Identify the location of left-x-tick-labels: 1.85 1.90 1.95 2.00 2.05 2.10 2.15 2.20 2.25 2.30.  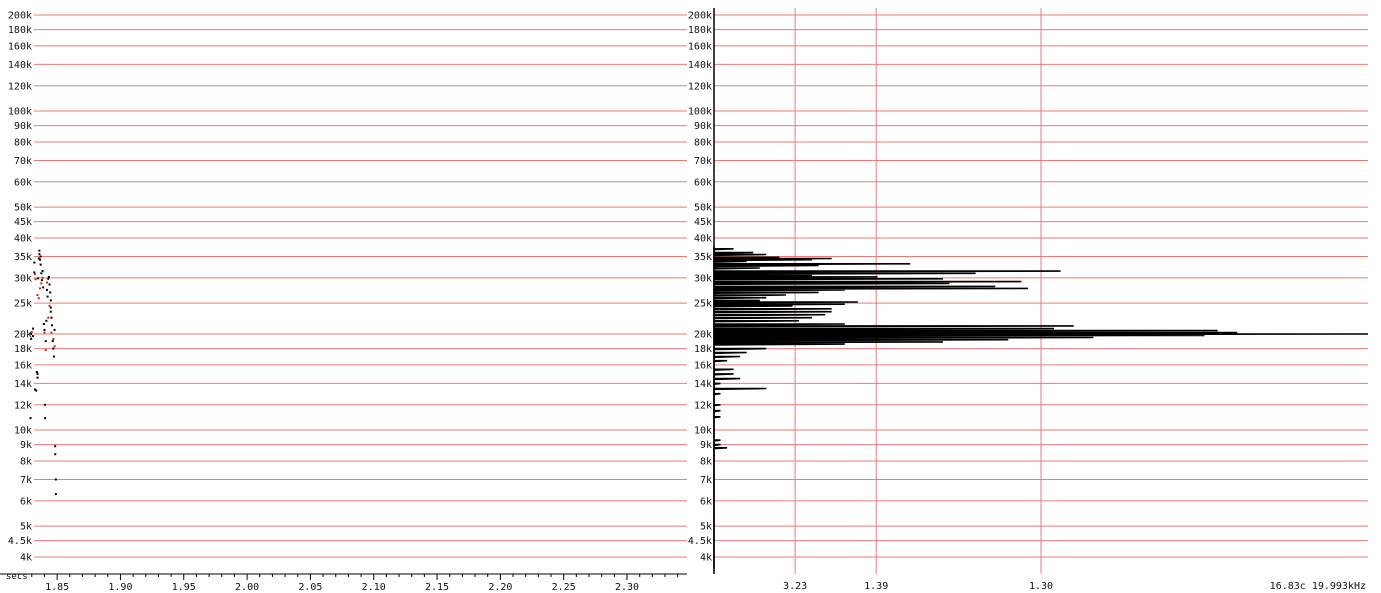
(355, 583).